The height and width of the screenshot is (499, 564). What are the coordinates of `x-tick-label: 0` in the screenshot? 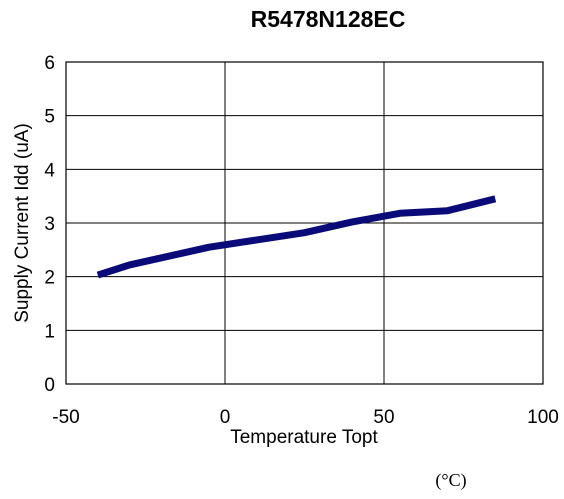 It's located at (225, 417).